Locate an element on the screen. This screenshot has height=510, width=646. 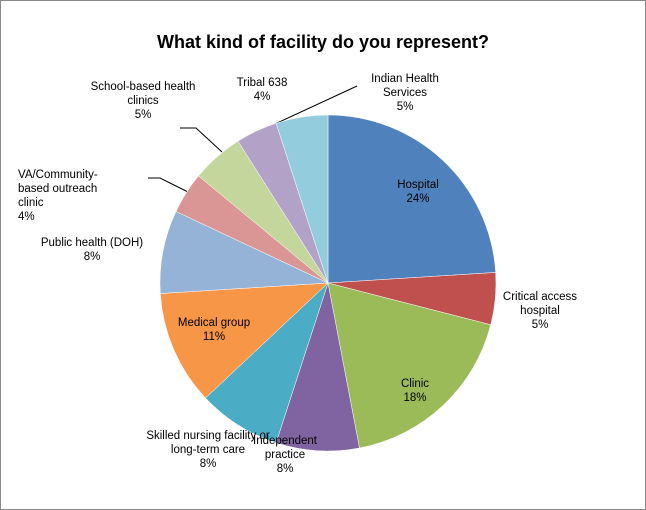
slice-label: Critical access hospital 5% is located at coordinates (540, 311).